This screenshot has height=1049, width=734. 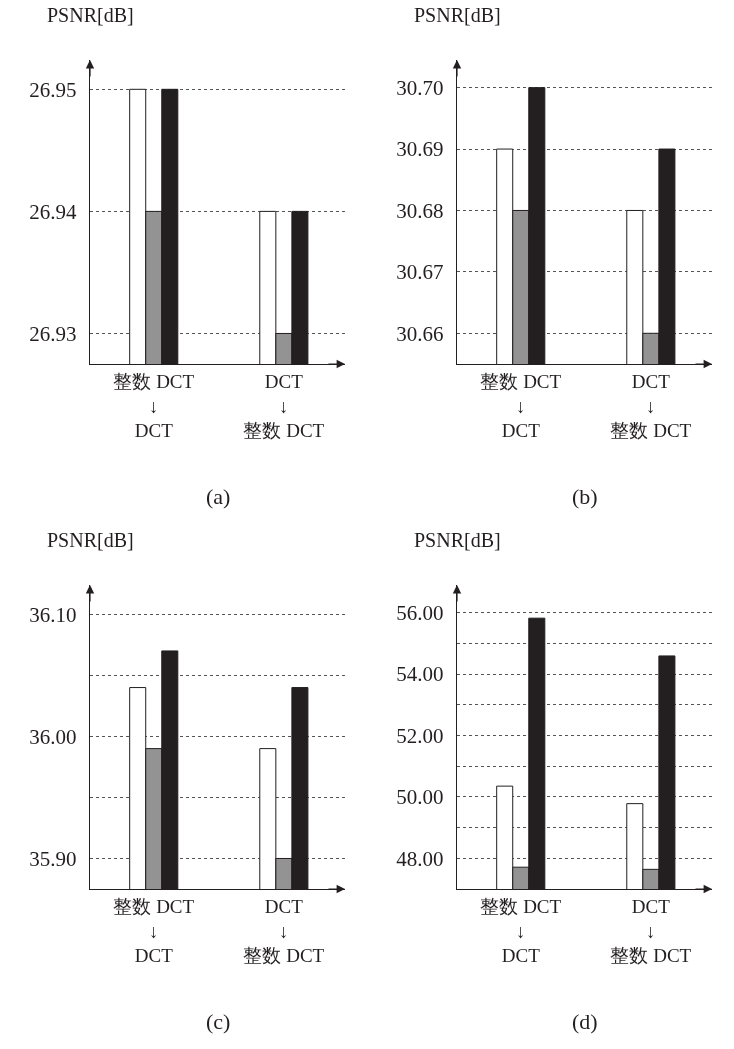 What do you see at coordinates (420, 149) in the screenshot?
I see `y-tick-label: 30.69` at bounding box center [420, 149].